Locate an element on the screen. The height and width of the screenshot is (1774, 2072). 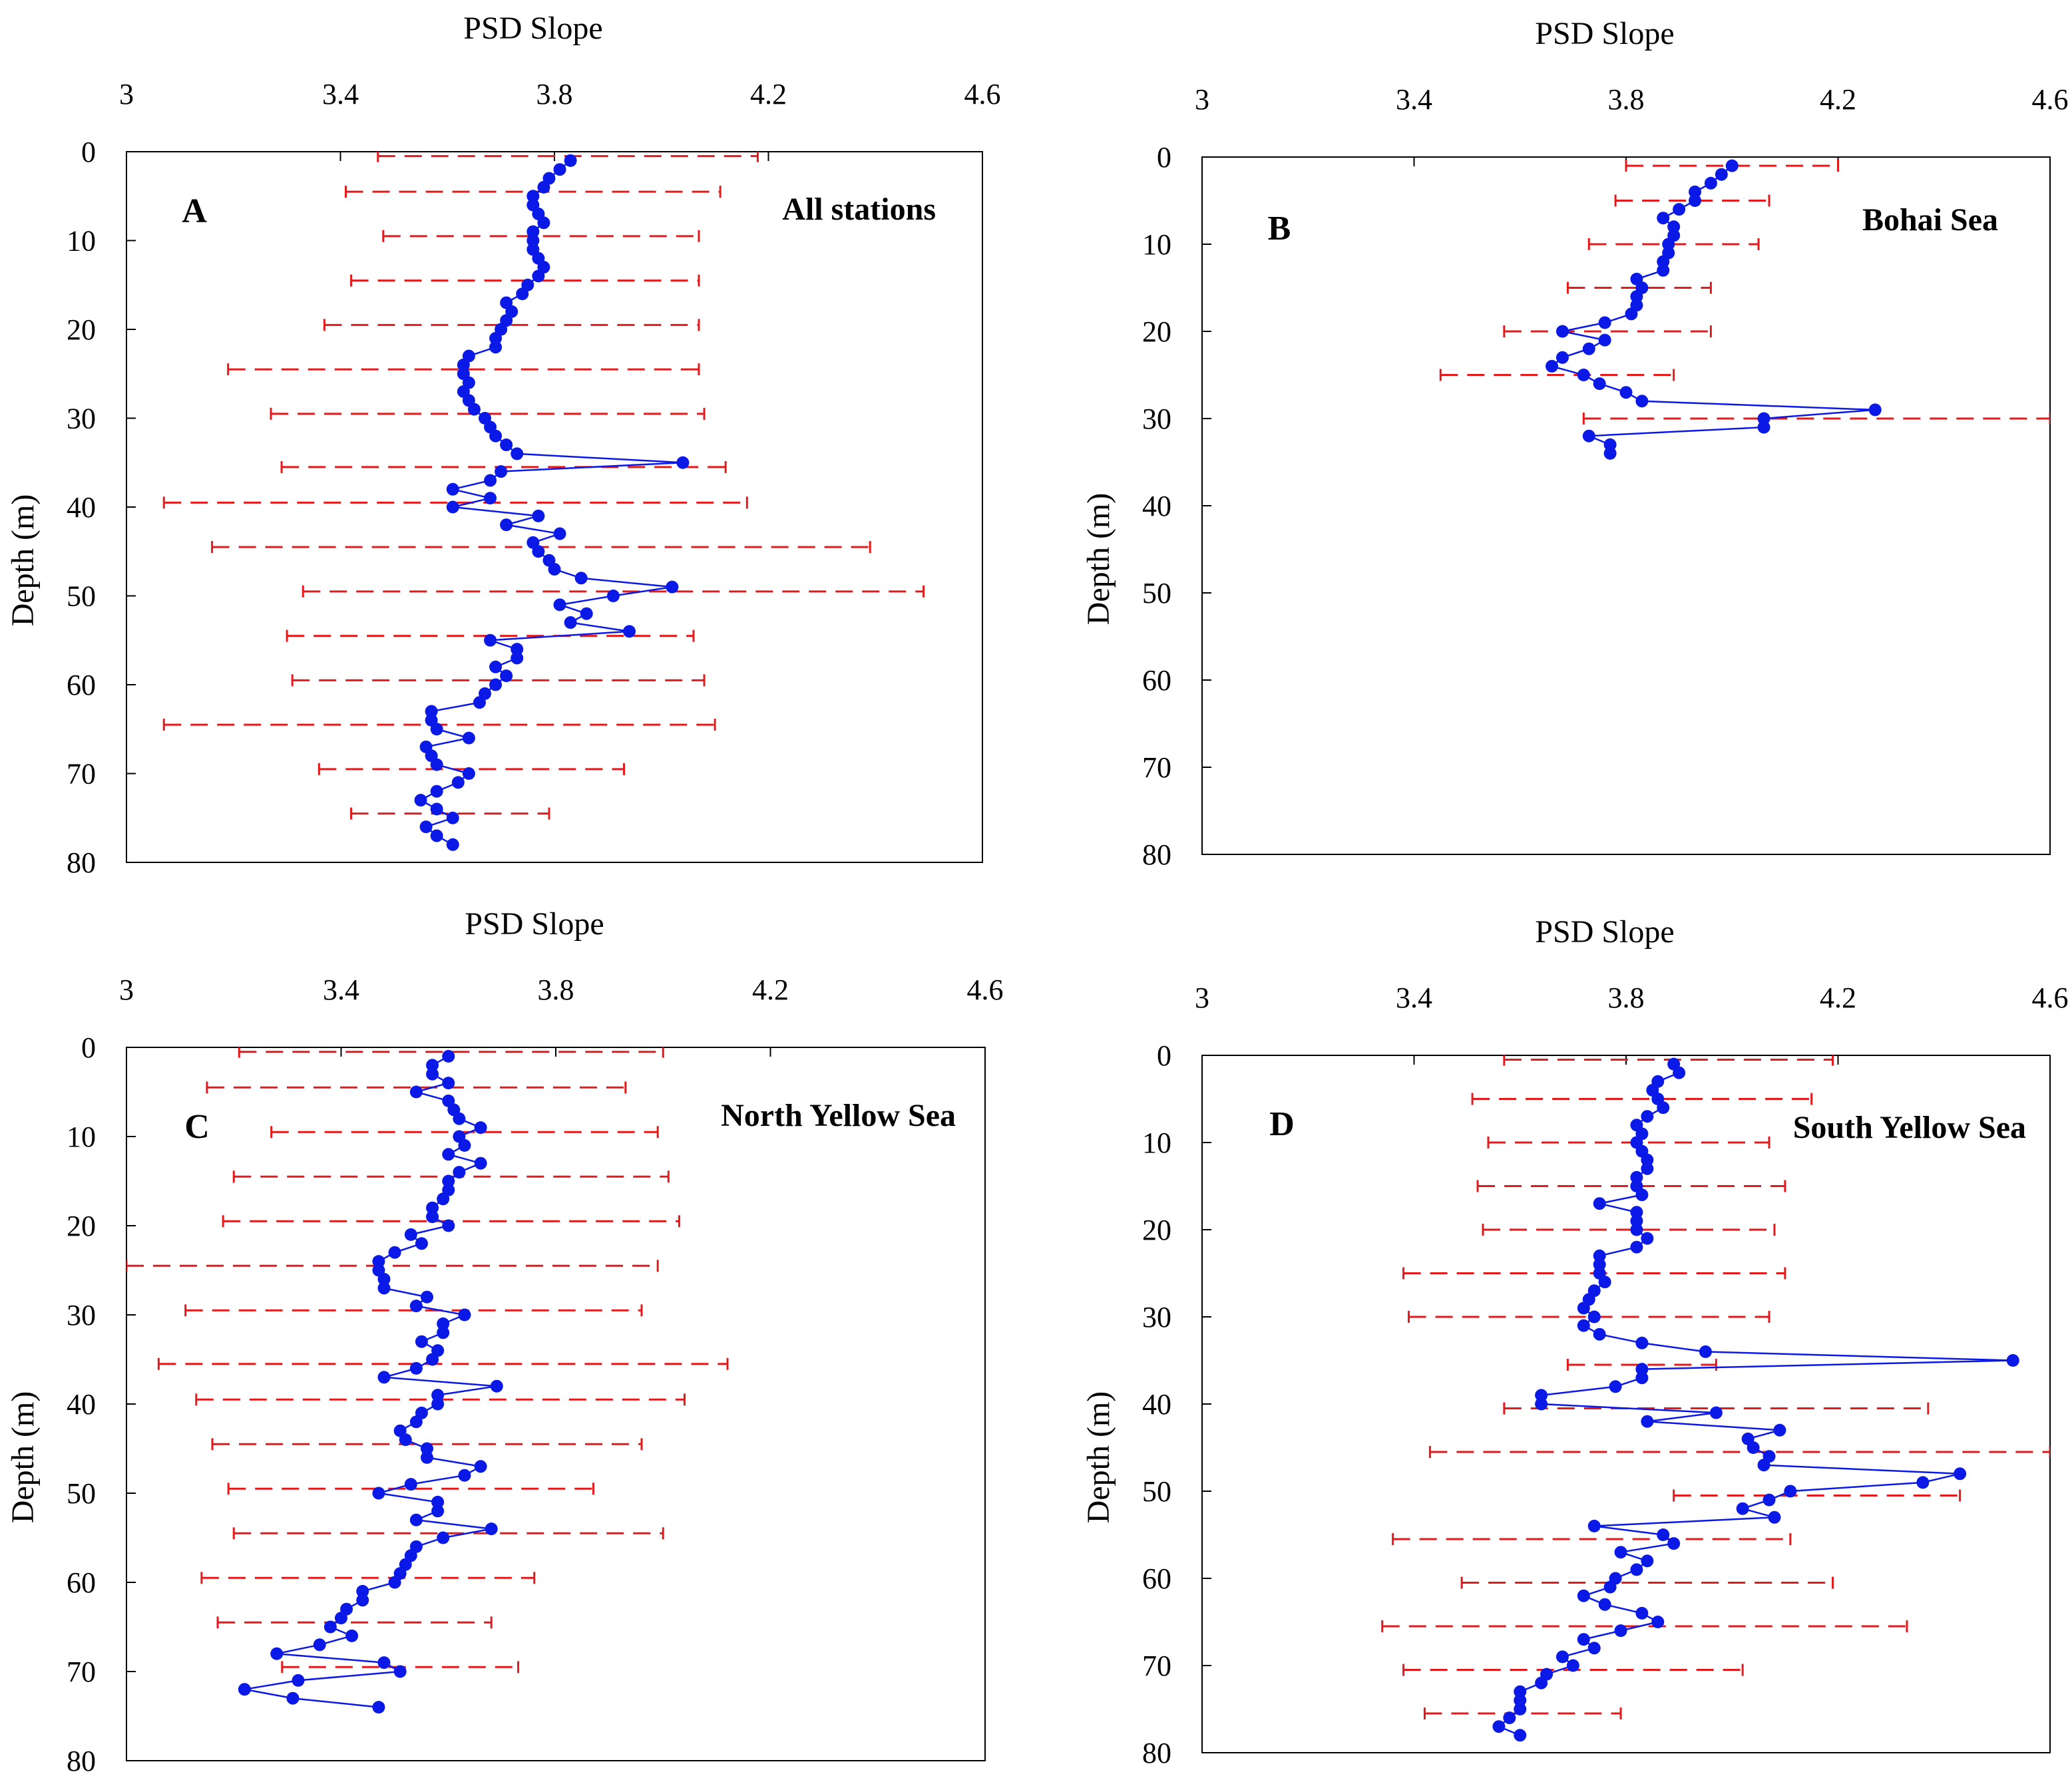
x-tick-label: 3.8 is located at coordinates (1626, 998).